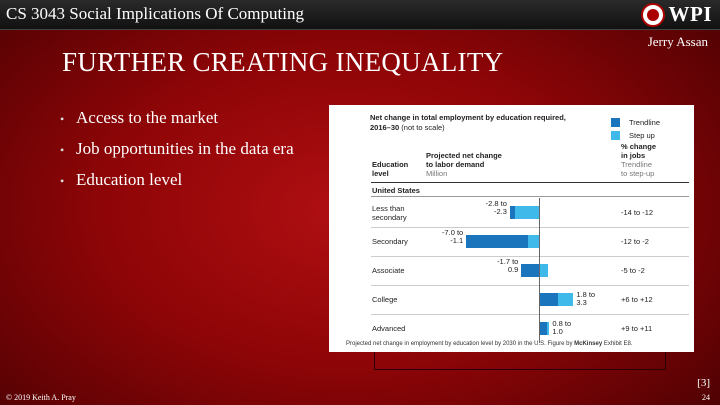 This screenshot has height=405, width=720. I want to click on chart-legend: Trendline Step up, so click(635, 129).